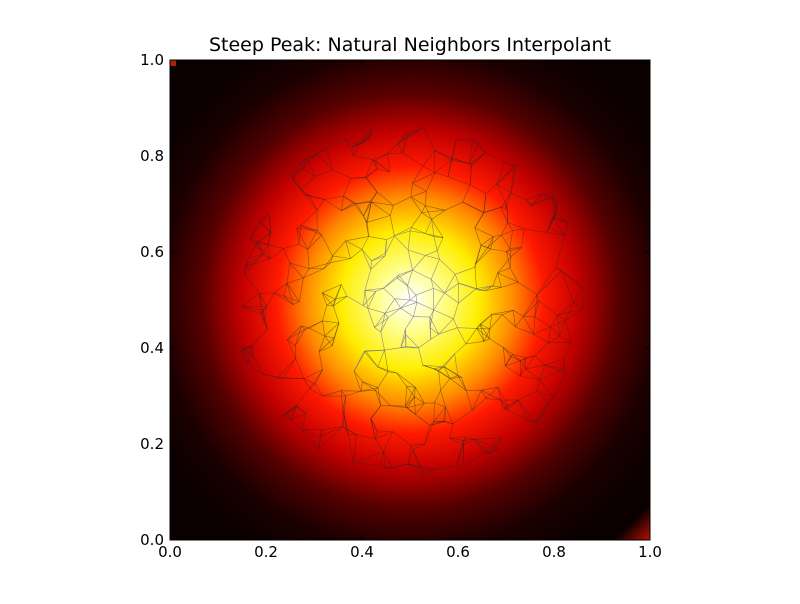  Describe the element at coordinates (650, 552) in the screenshot. I see `x-tick-label: 1.0` at that location.